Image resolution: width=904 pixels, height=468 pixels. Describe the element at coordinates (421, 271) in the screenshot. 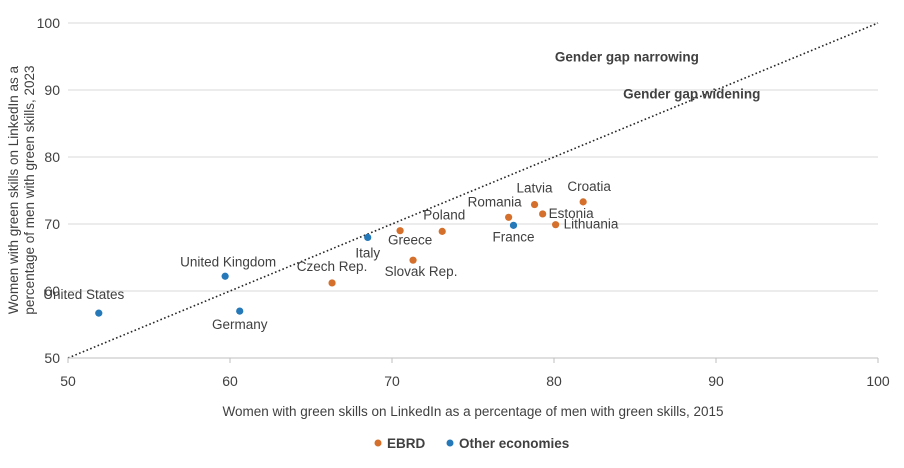

I see `label-slovak-rep: Slovak Rep.` at that location.